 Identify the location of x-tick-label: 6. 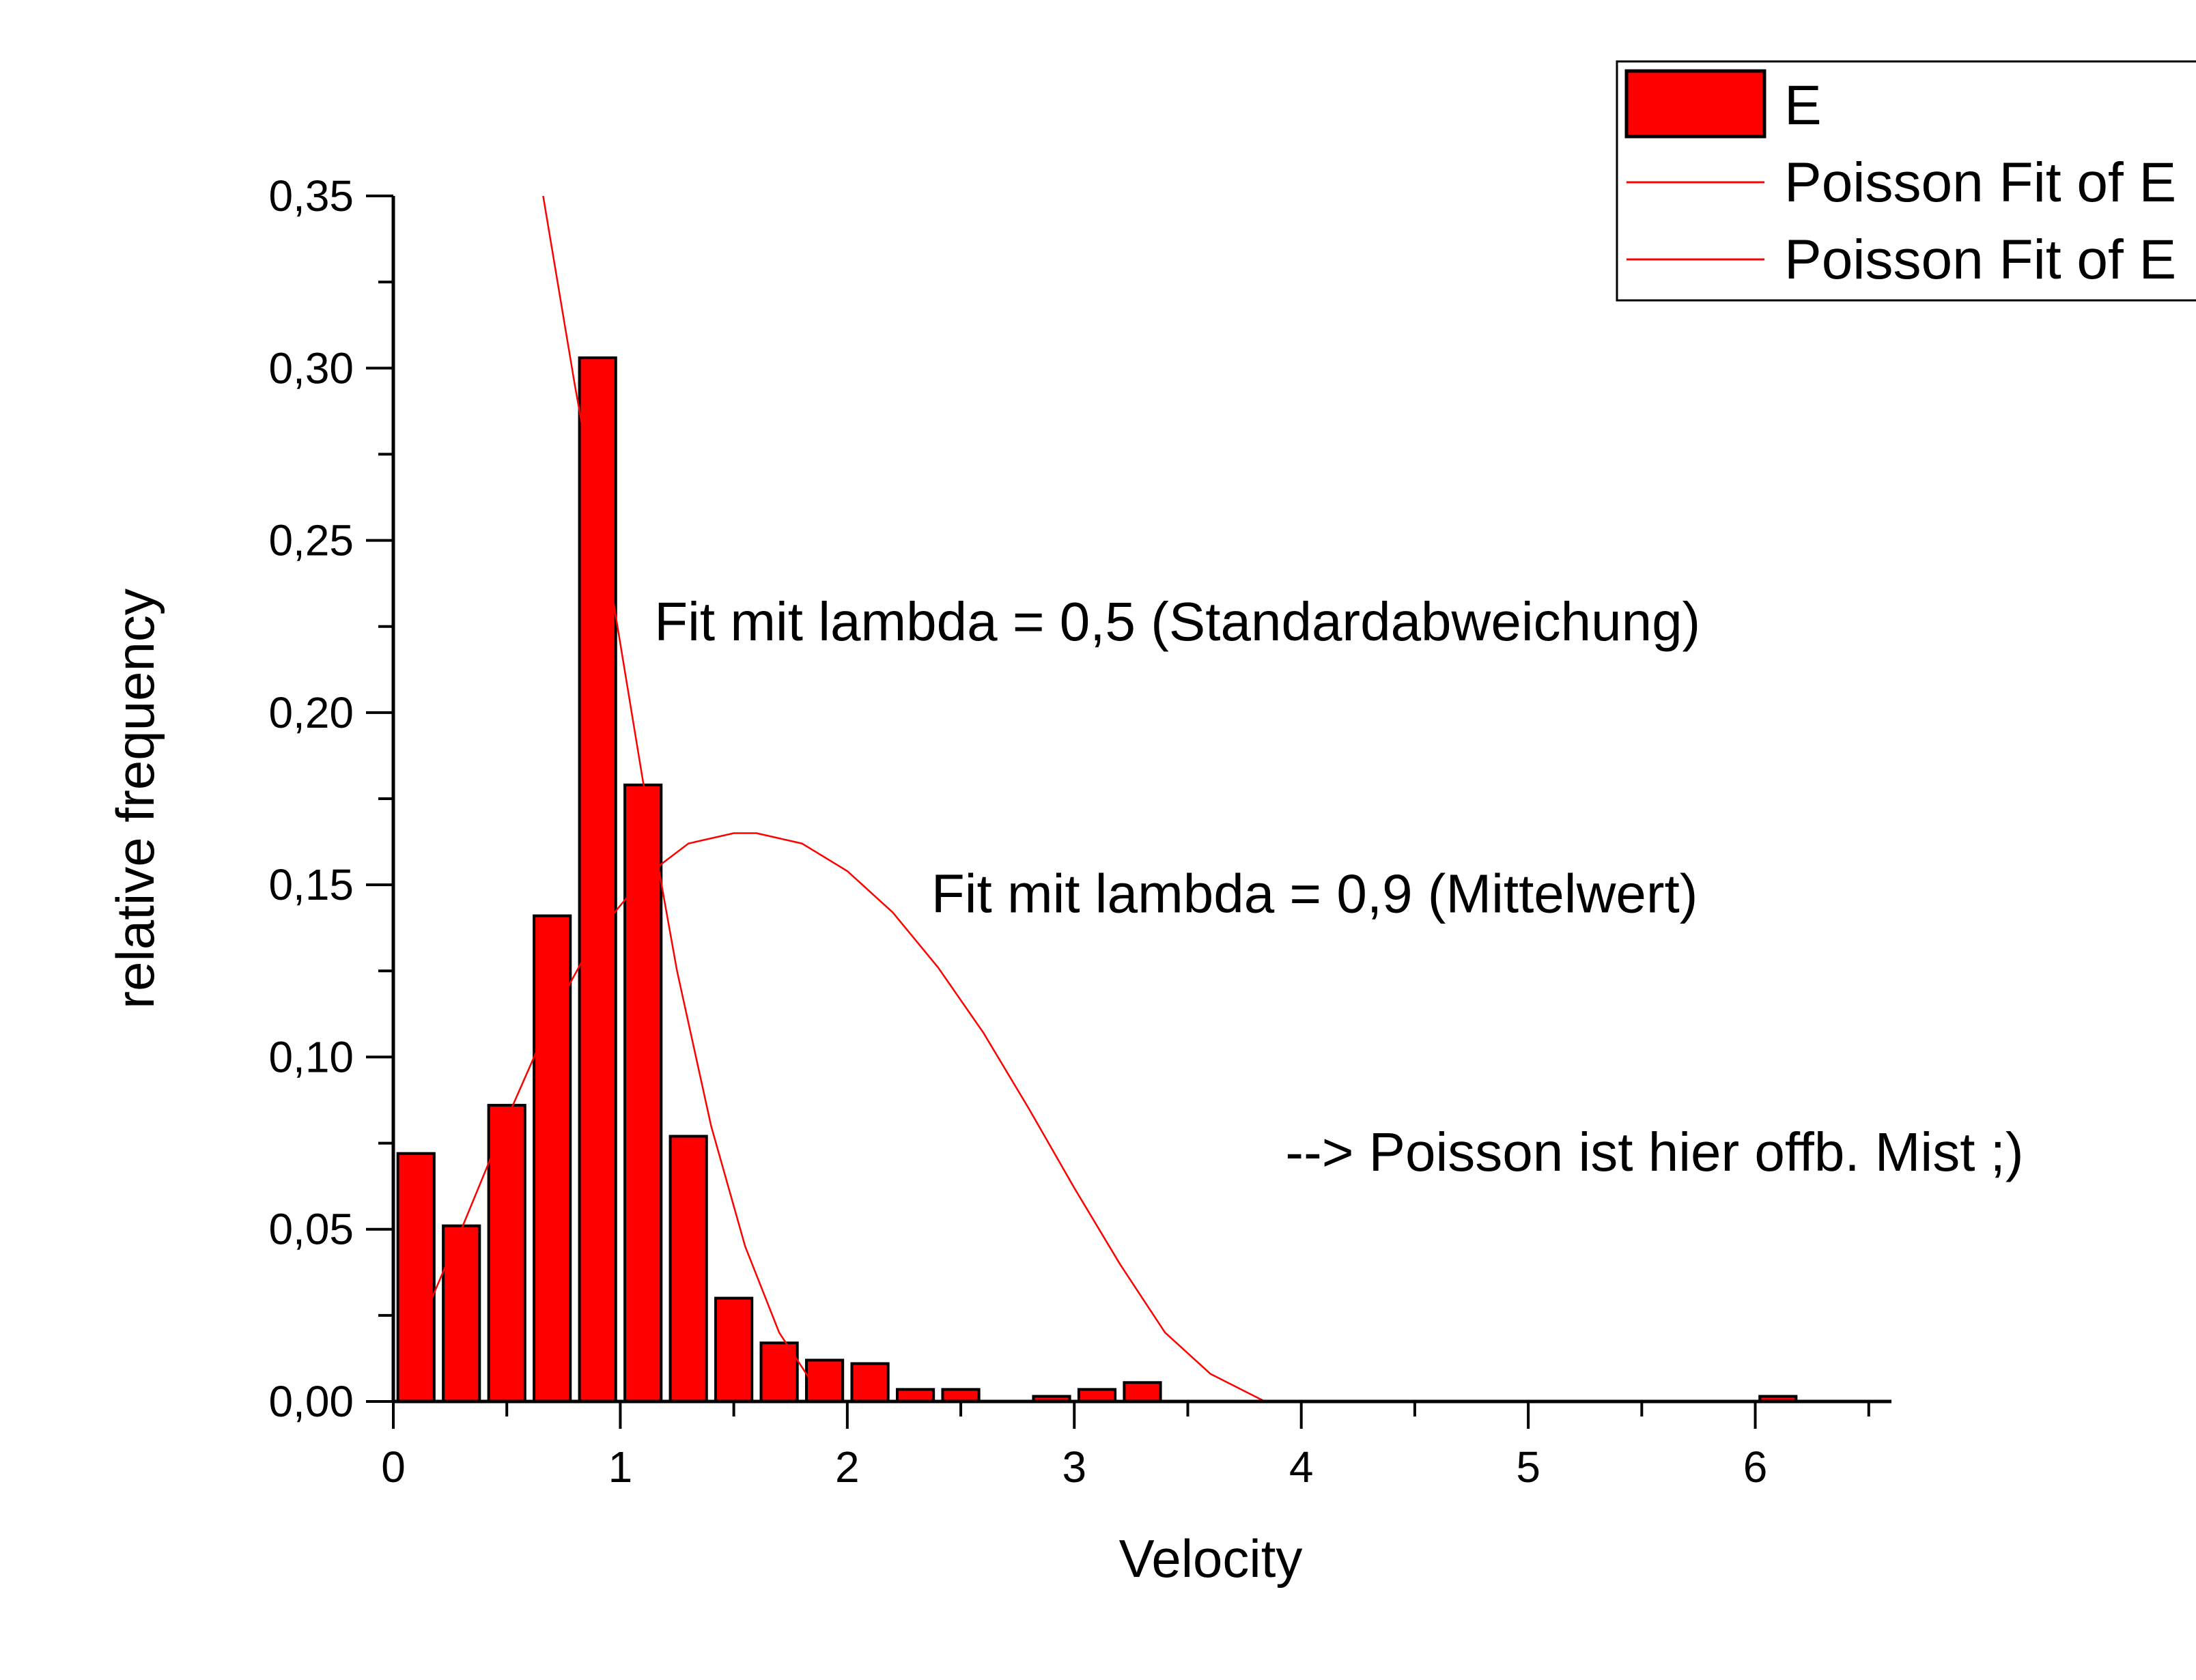
(1756, 1467).